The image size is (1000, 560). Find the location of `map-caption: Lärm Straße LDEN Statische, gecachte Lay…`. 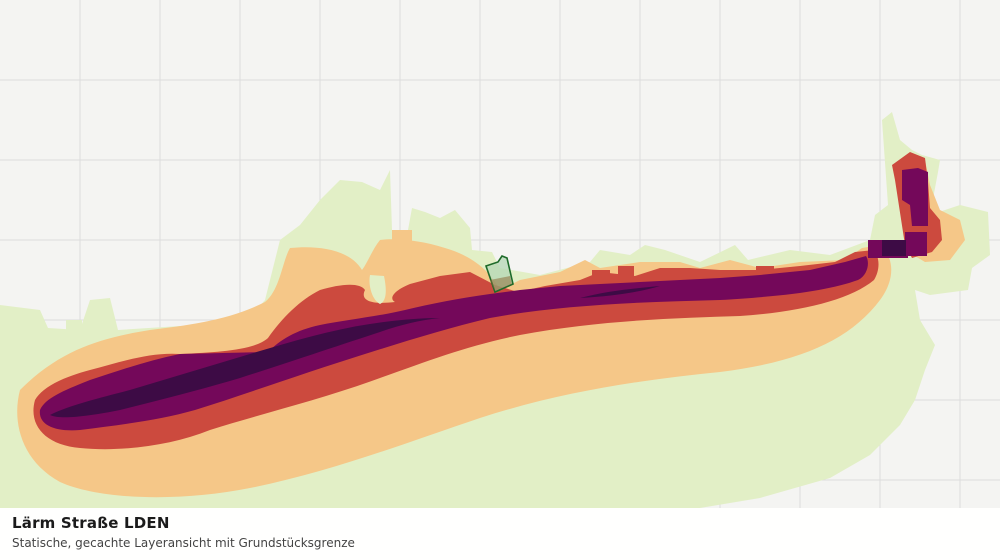

map-caption: Lärm Straße LDEN Statische, gecachte Lay… is located at coordinates (500, 534).